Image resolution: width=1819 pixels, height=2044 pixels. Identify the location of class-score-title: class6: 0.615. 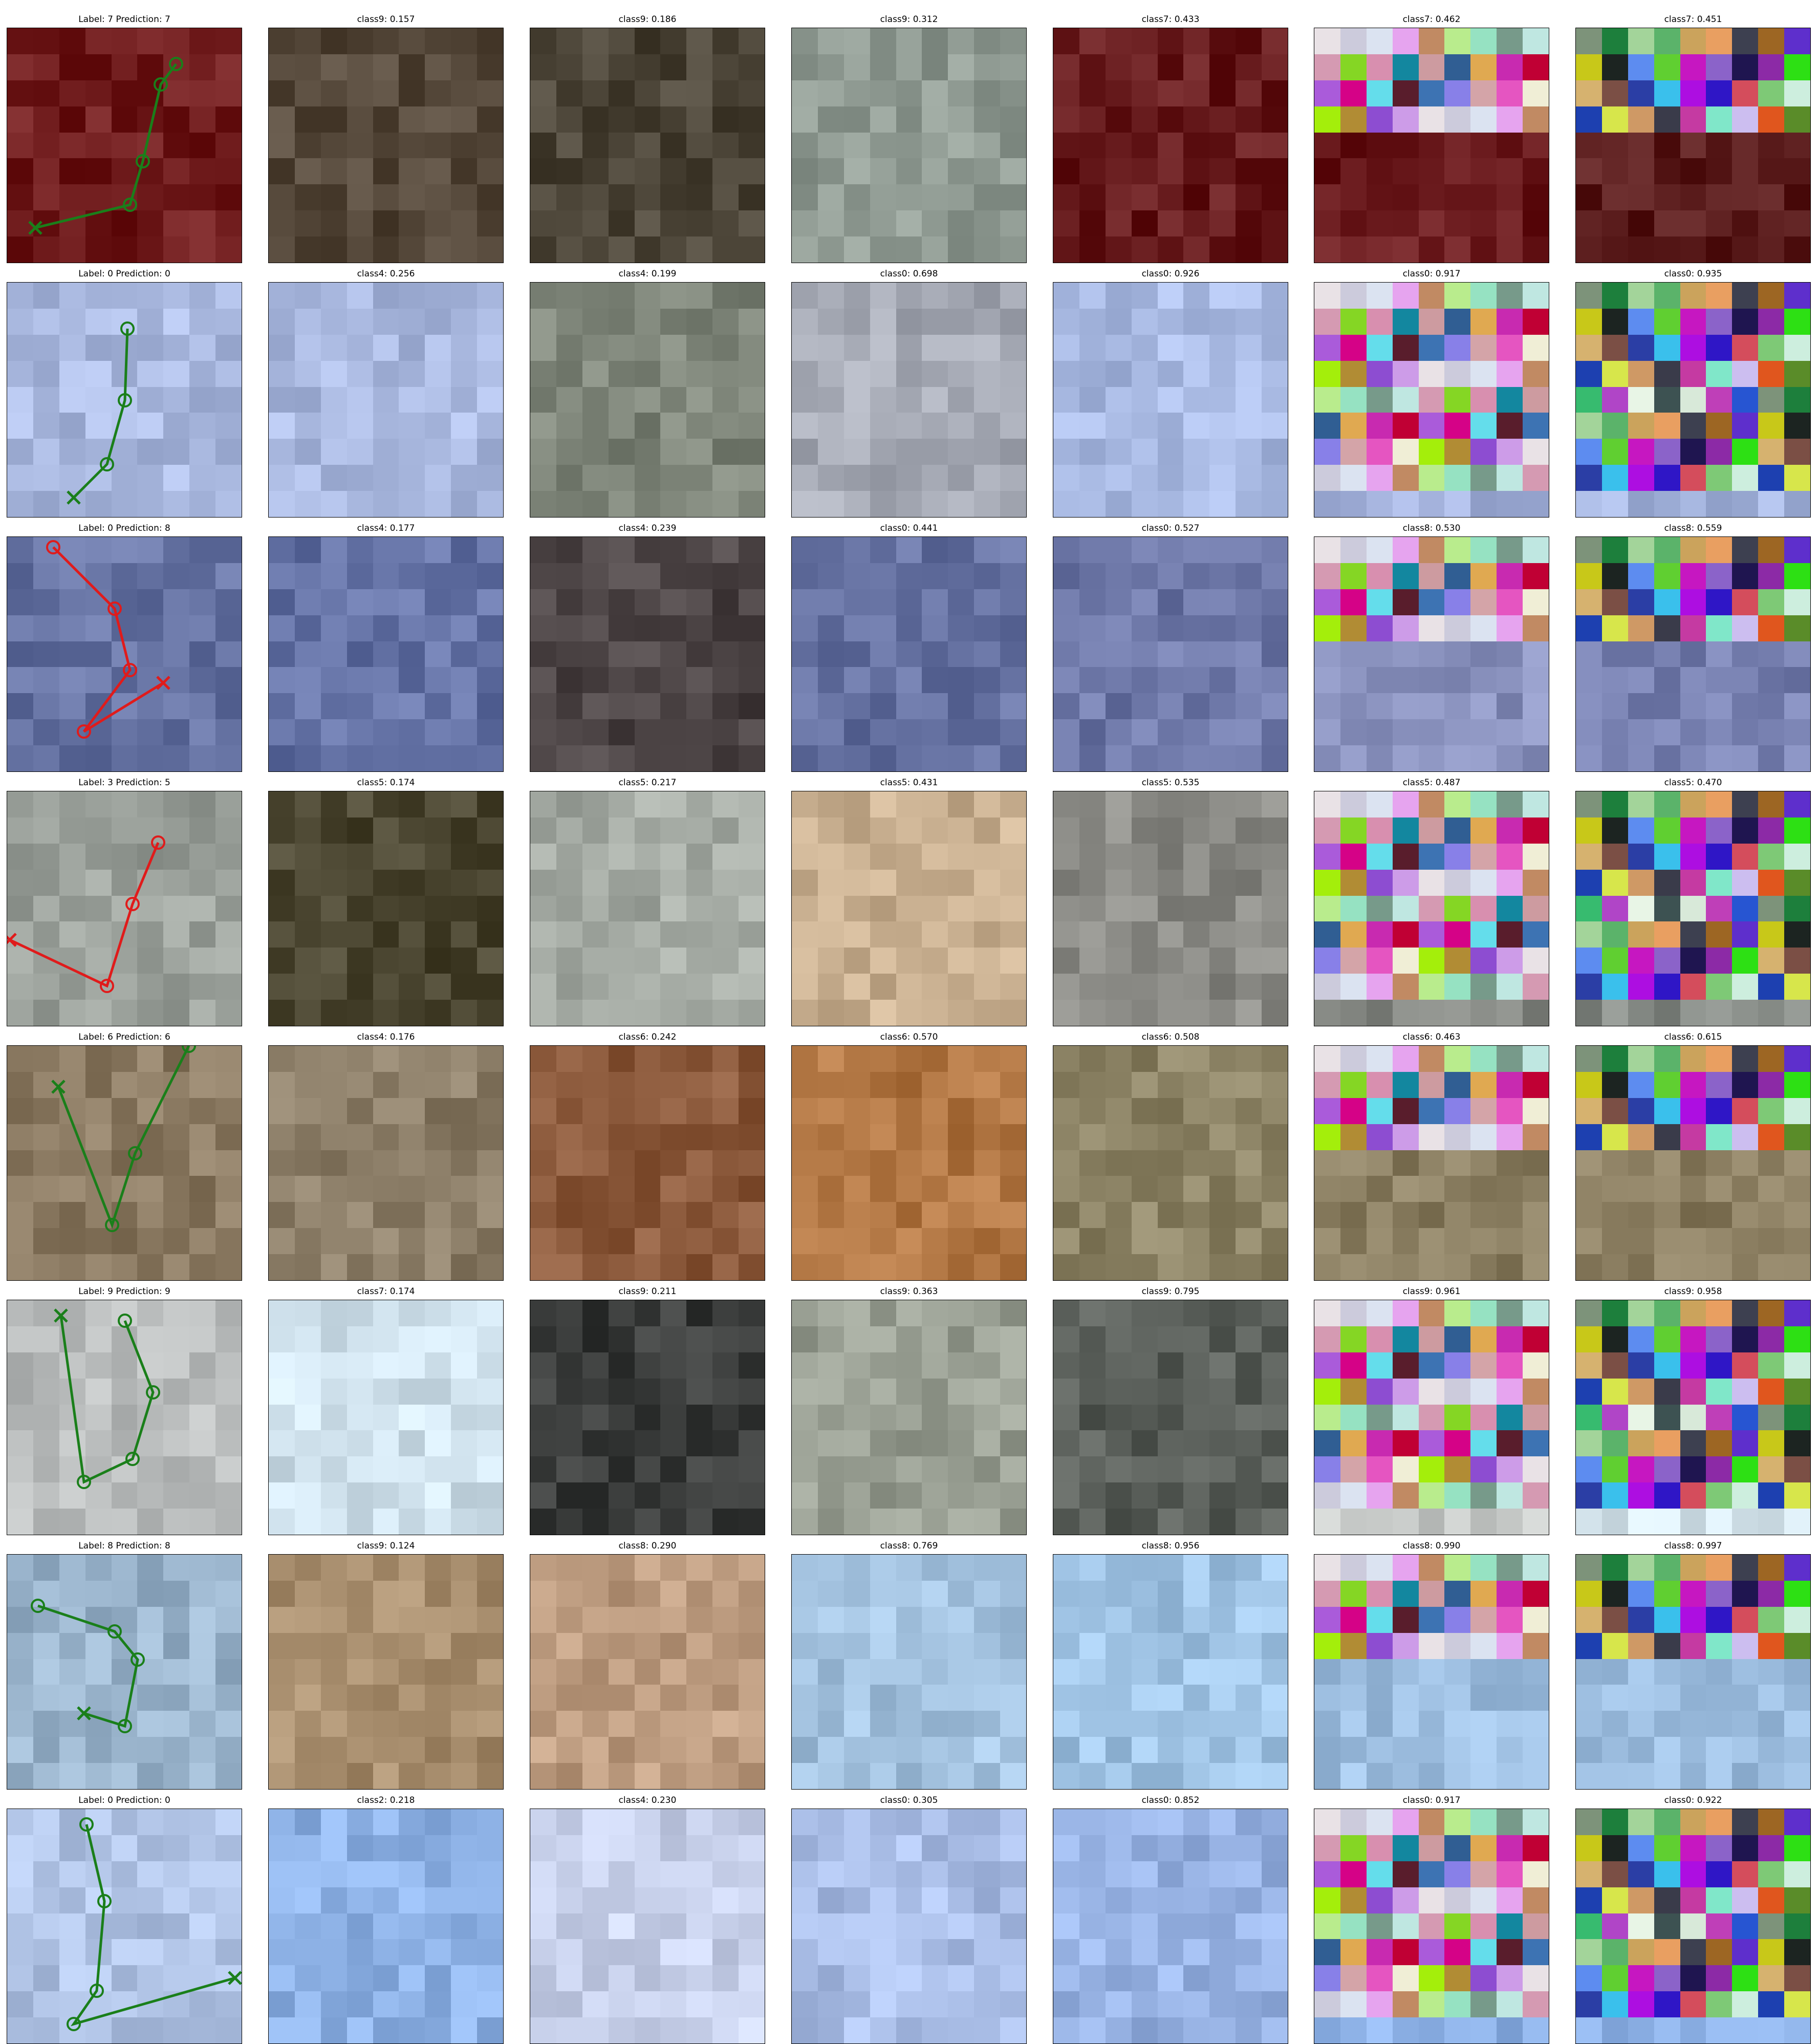
(1693, 1037).